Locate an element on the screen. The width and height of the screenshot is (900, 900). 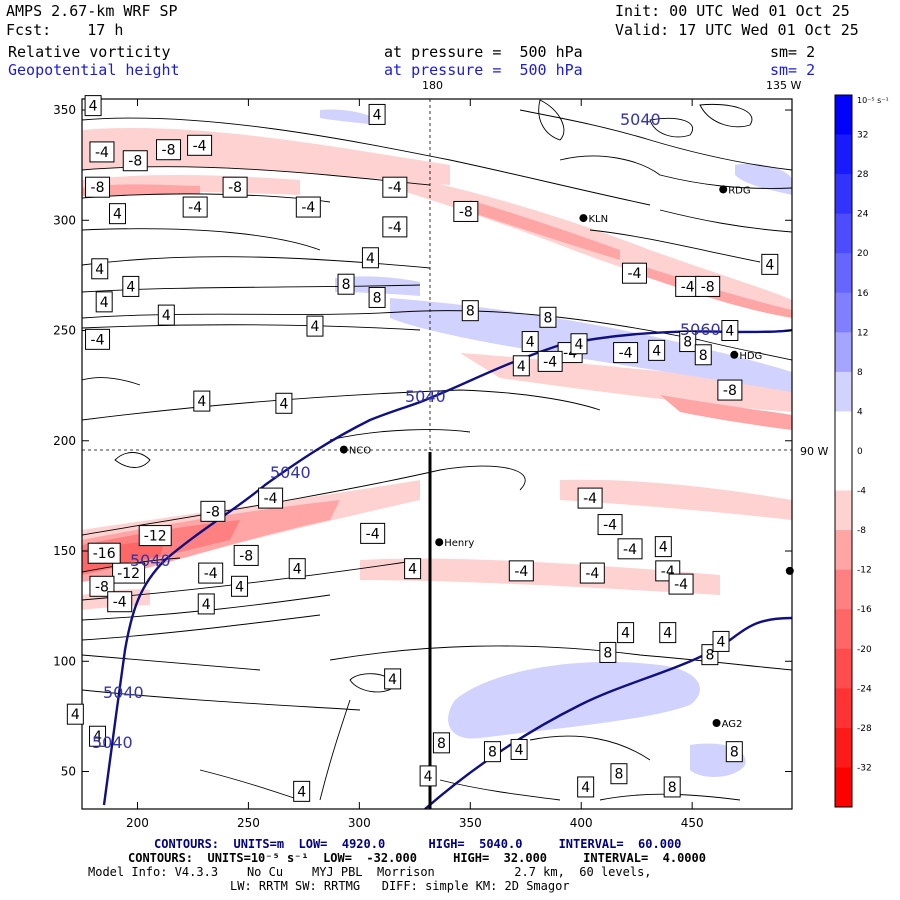
colorbar-tick-label: 0 is located at coordinates (860, 452).